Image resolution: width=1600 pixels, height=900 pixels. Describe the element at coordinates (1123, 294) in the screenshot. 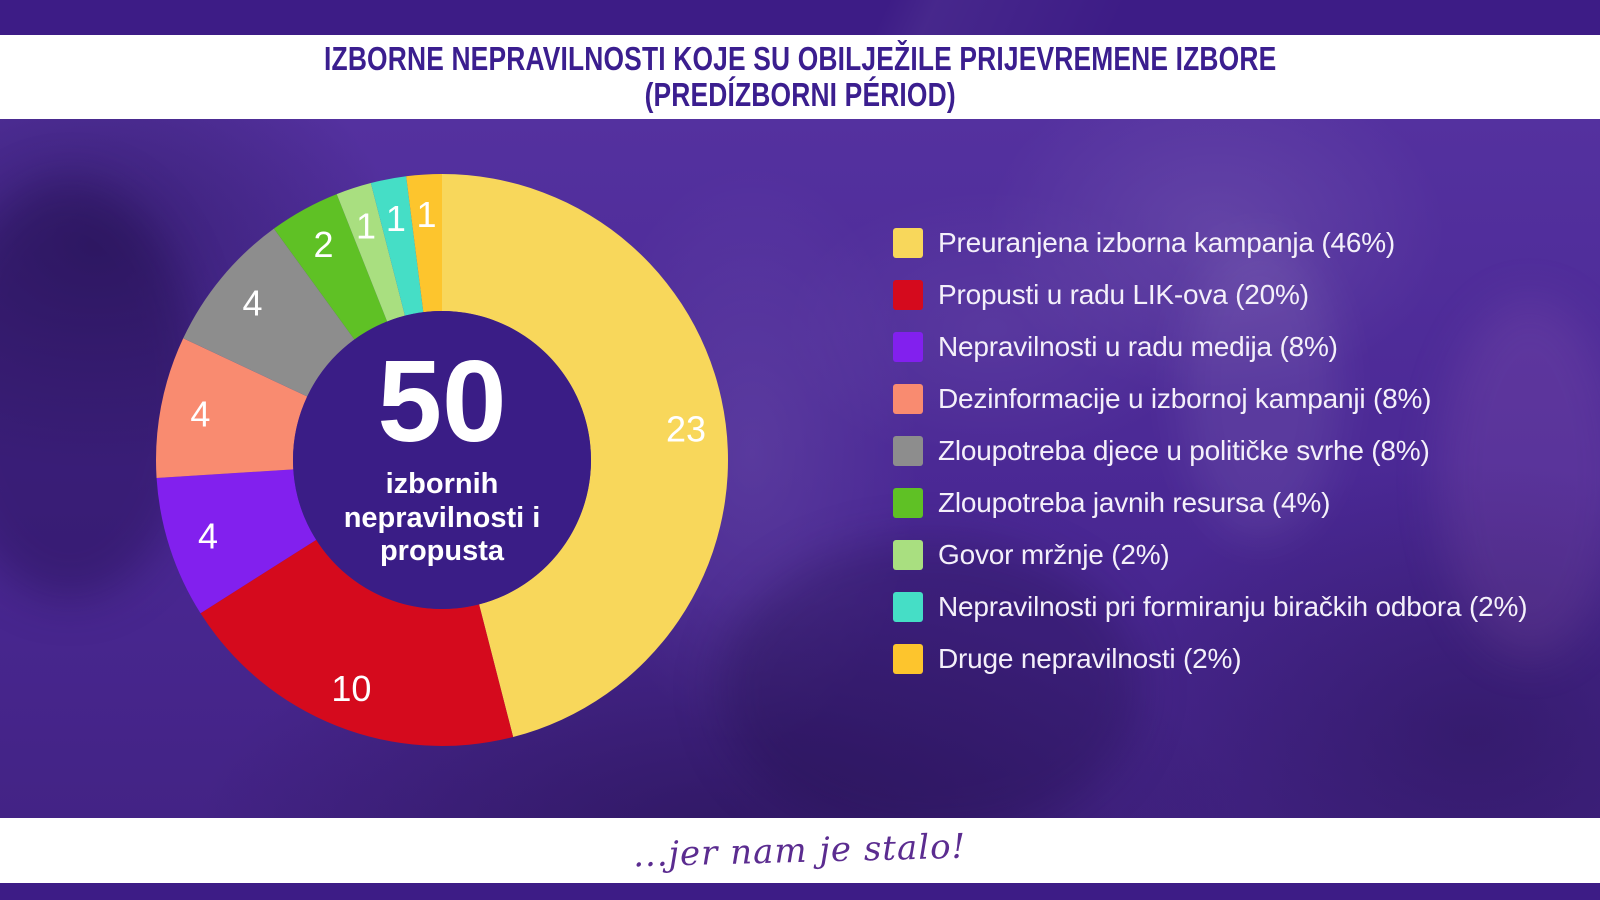

I see `legend-label: Propusti u radu LIK-ova (20%)` at that location.